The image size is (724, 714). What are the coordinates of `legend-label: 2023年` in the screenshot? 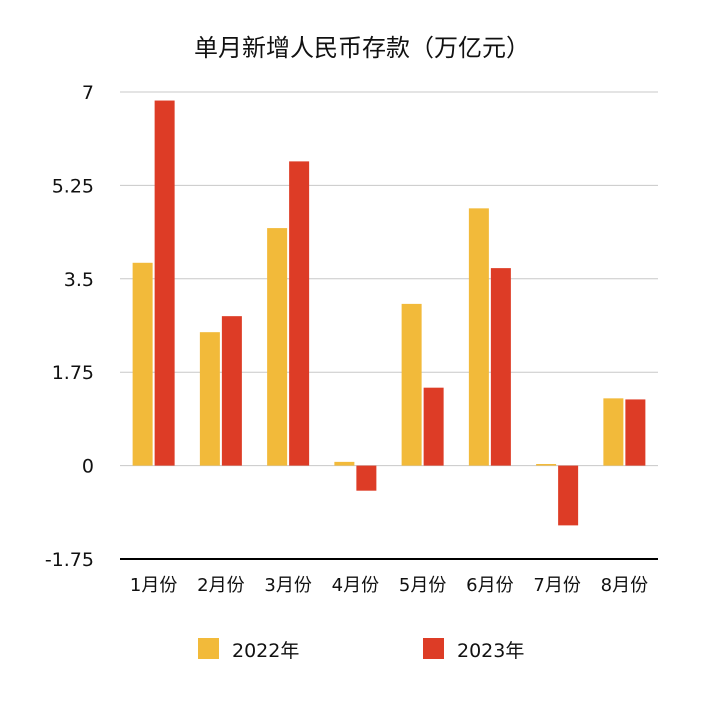 It's located at (490, 651).